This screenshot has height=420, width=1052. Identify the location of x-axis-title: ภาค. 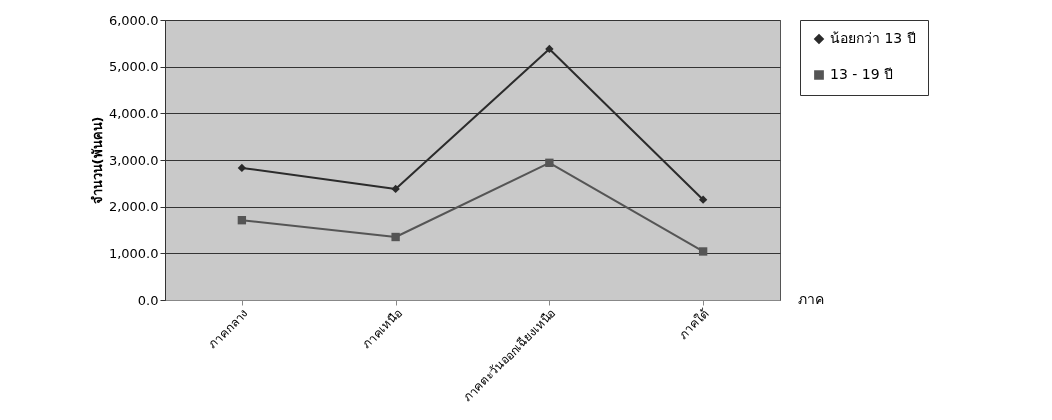
(810, 298).